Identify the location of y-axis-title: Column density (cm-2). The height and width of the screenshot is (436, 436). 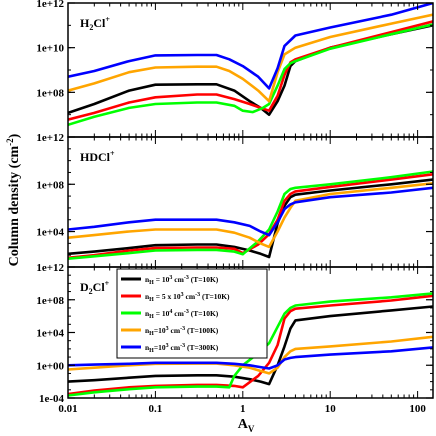
(13, 199).